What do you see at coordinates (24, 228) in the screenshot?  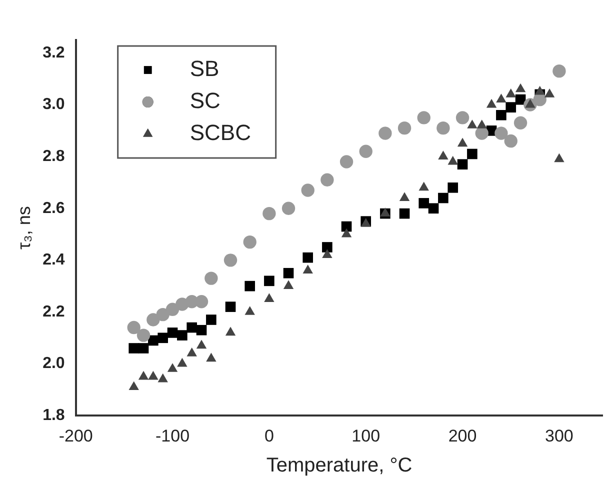 I see `y-axis-title: τ₃, ns` at bounding box center [24, 228].